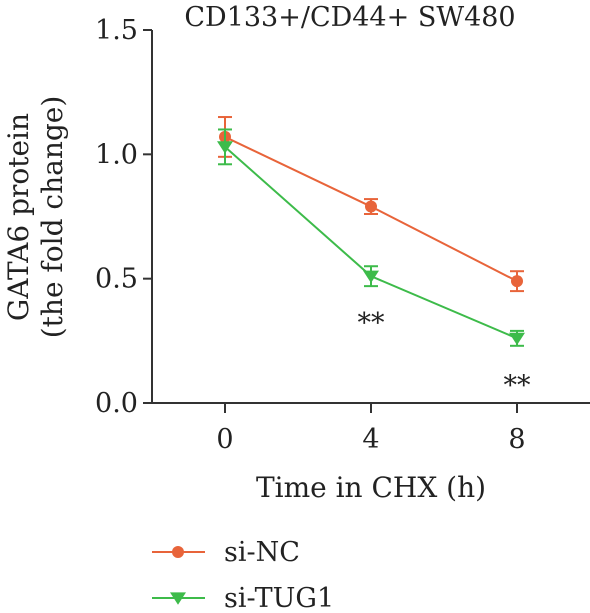  What do you see at coordinates (123, 217) in the screenshot?
I see `y-ticks: 0.0 0.5 1.0 1.5` at bounding box center [123, 217].